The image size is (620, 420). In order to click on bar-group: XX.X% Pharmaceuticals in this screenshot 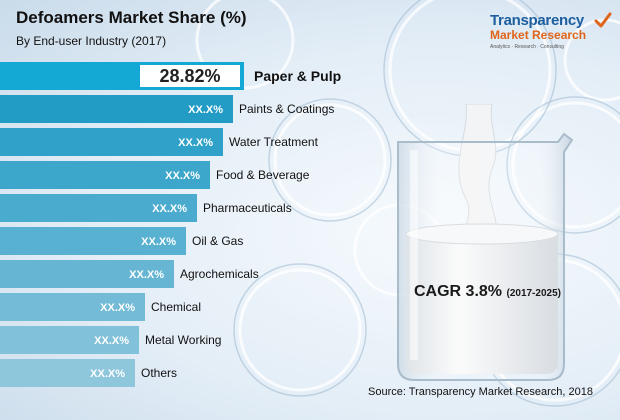, I will do `click(146, 208)`.